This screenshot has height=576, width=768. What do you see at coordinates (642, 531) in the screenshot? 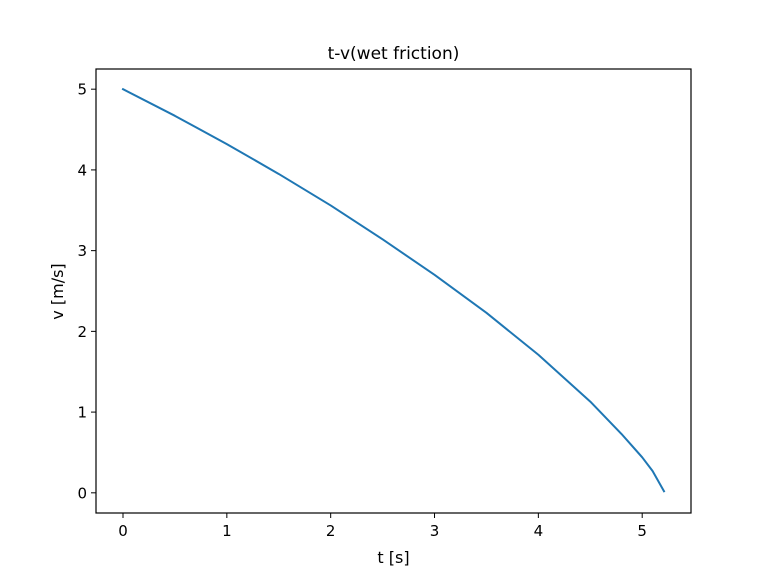
I see `x-tick-label: 5` at bounding box center [642, 531].